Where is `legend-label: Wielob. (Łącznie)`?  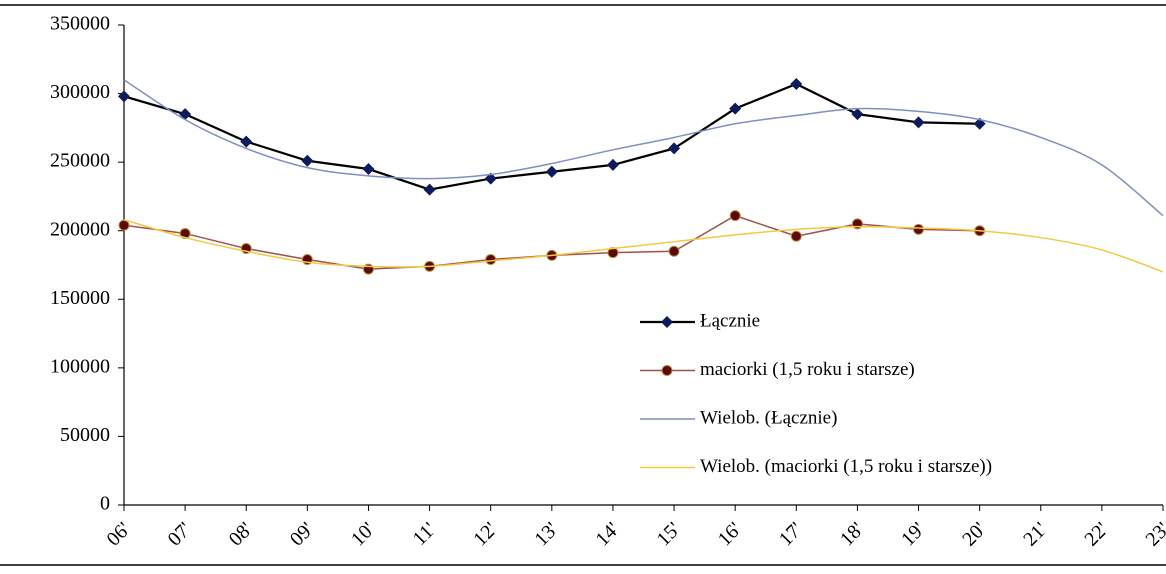 legend-label: Wielob. (Łącznie) is located at coordinates (768, 417).